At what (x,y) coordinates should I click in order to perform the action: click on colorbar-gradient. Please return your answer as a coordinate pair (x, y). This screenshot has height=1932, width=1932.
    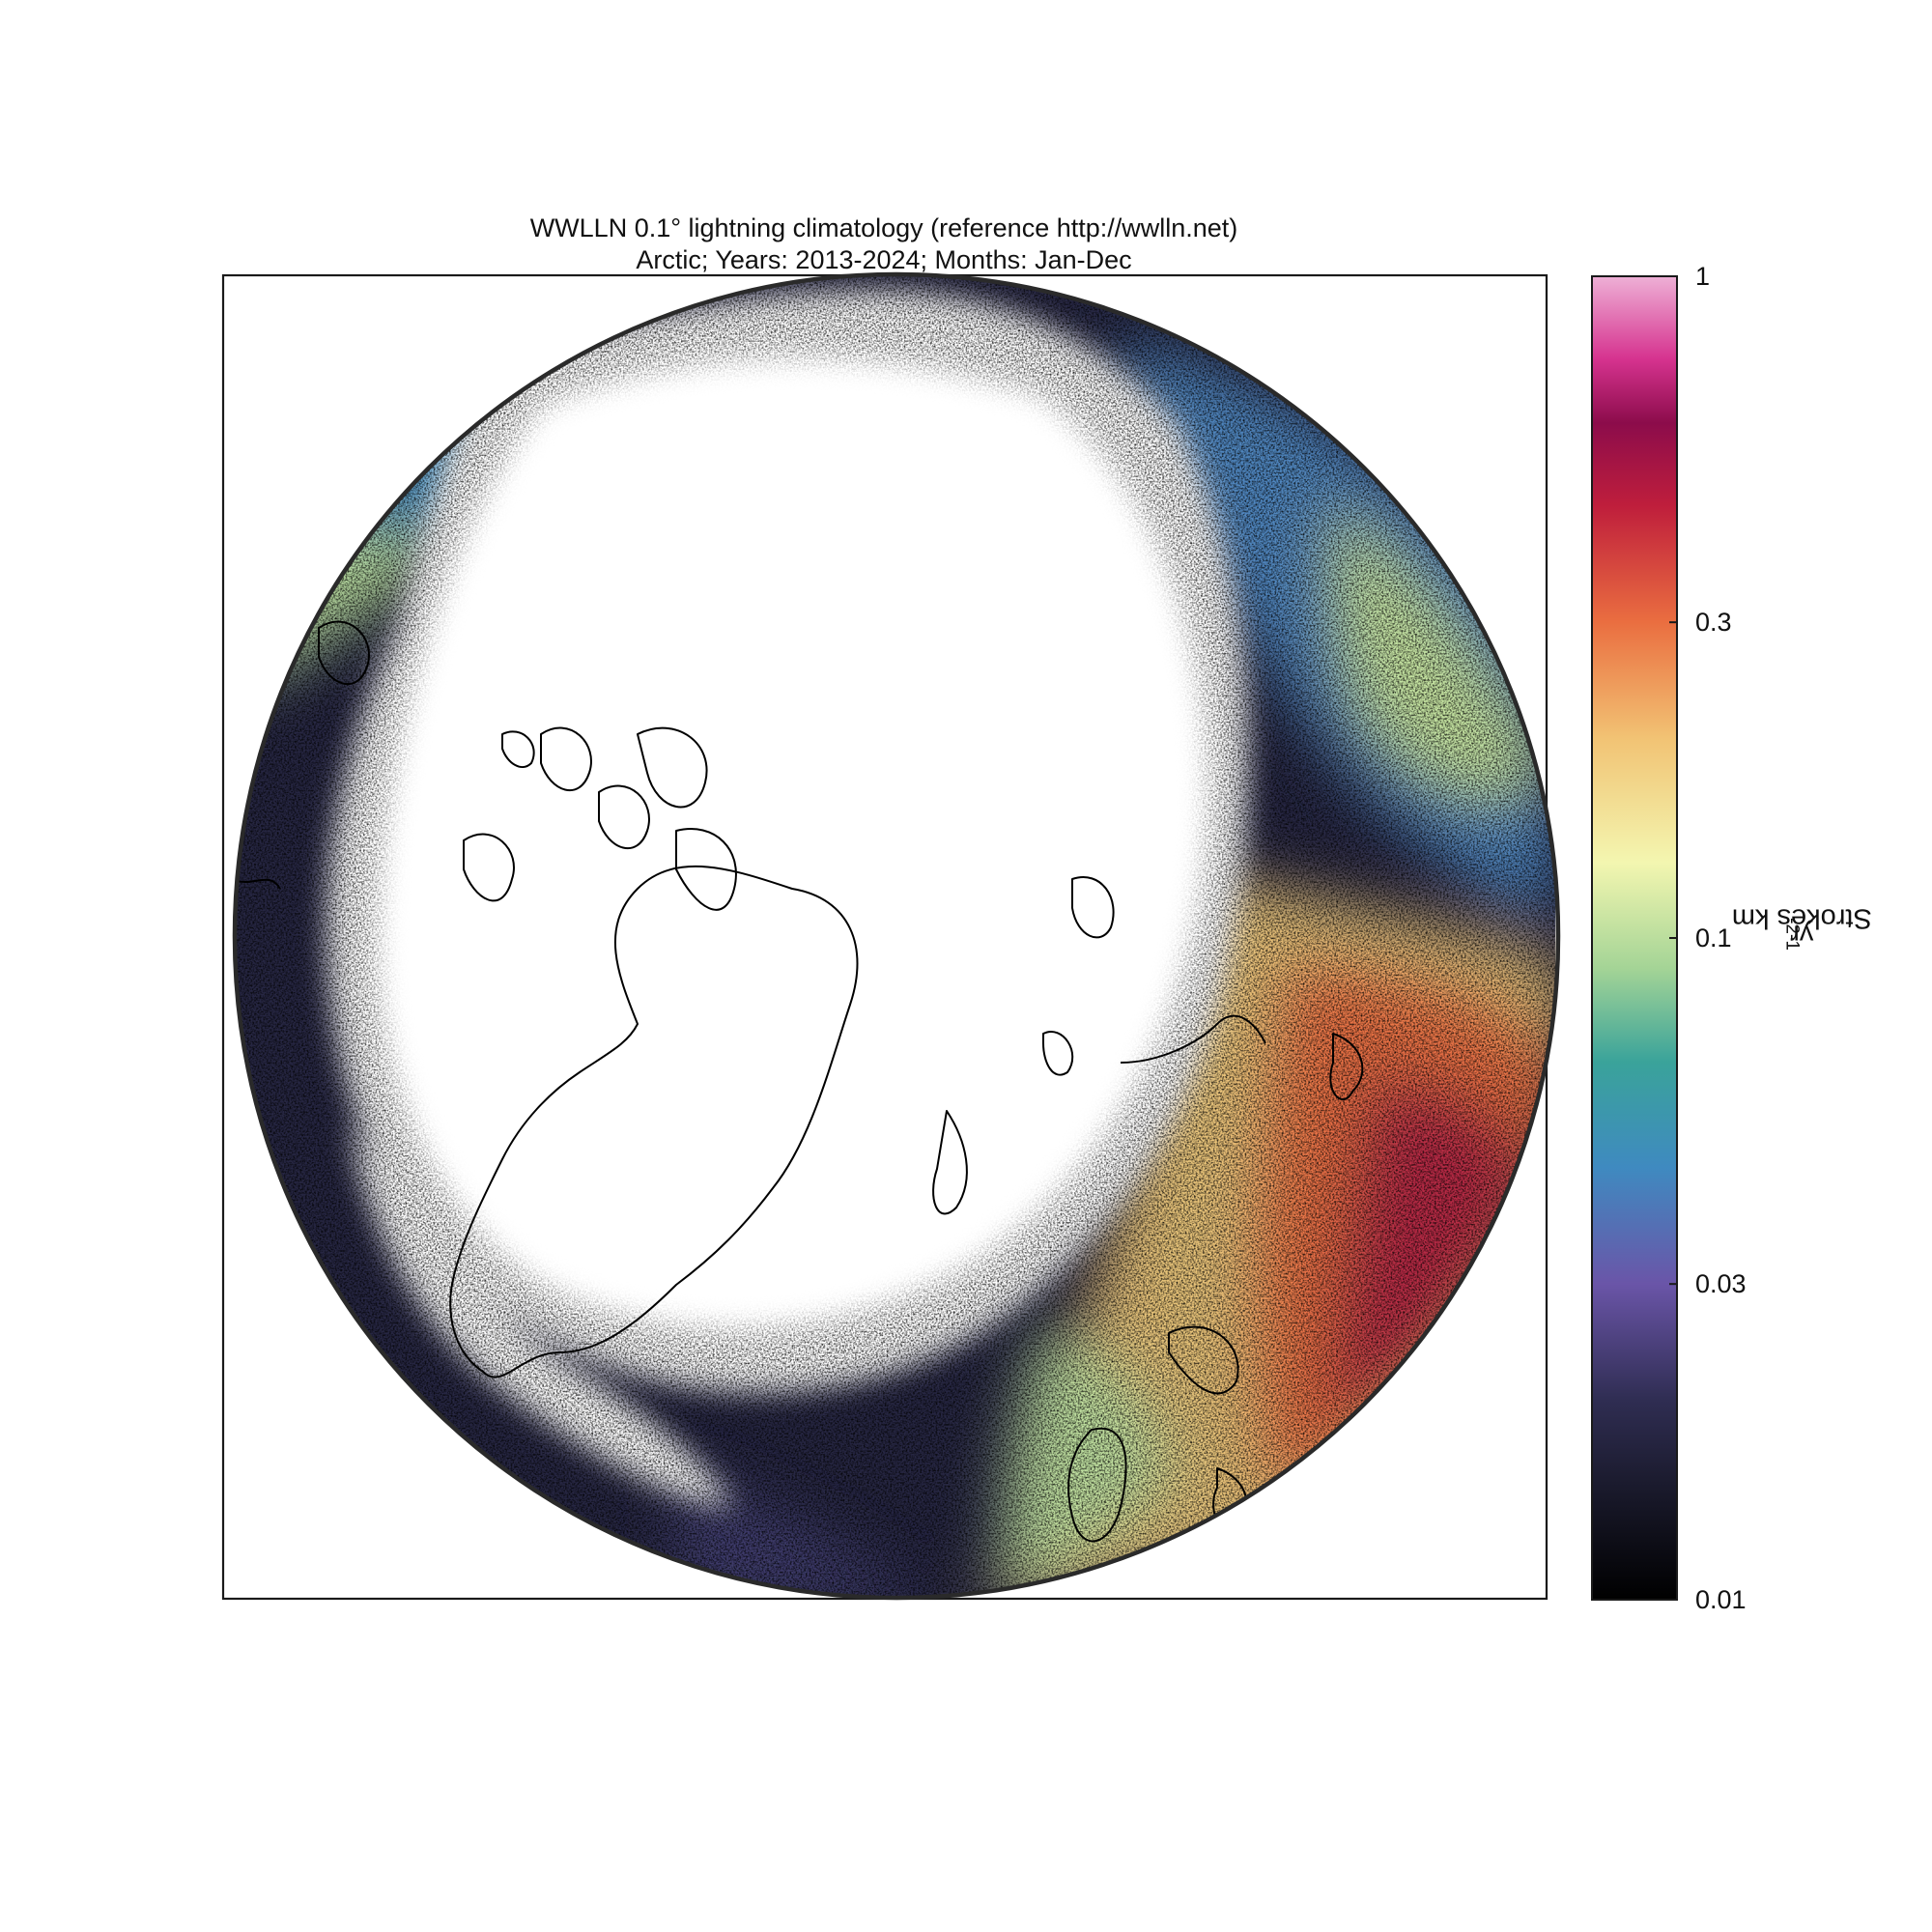
    Looking at the image, I should click on (1634, 938).